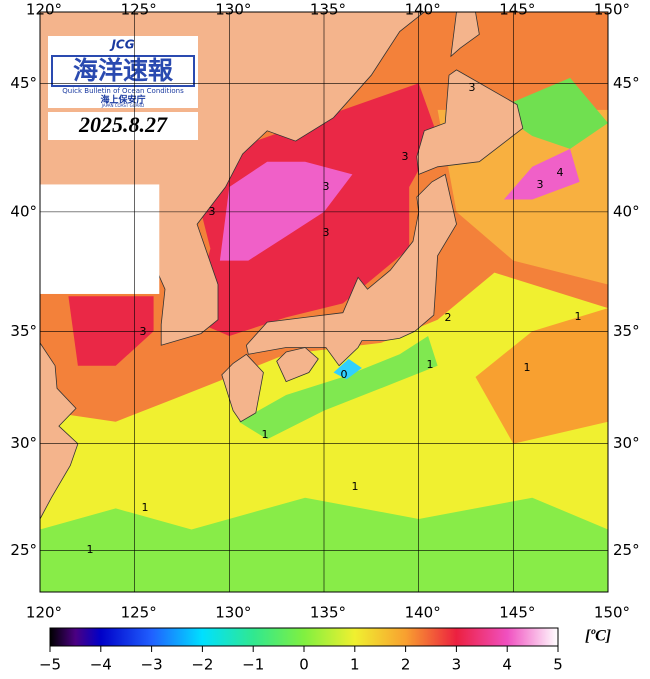  What do you see at coordinates (465, 35) in the screenshot?
I see `land-sakhalin` at bounding box center [465, 35].